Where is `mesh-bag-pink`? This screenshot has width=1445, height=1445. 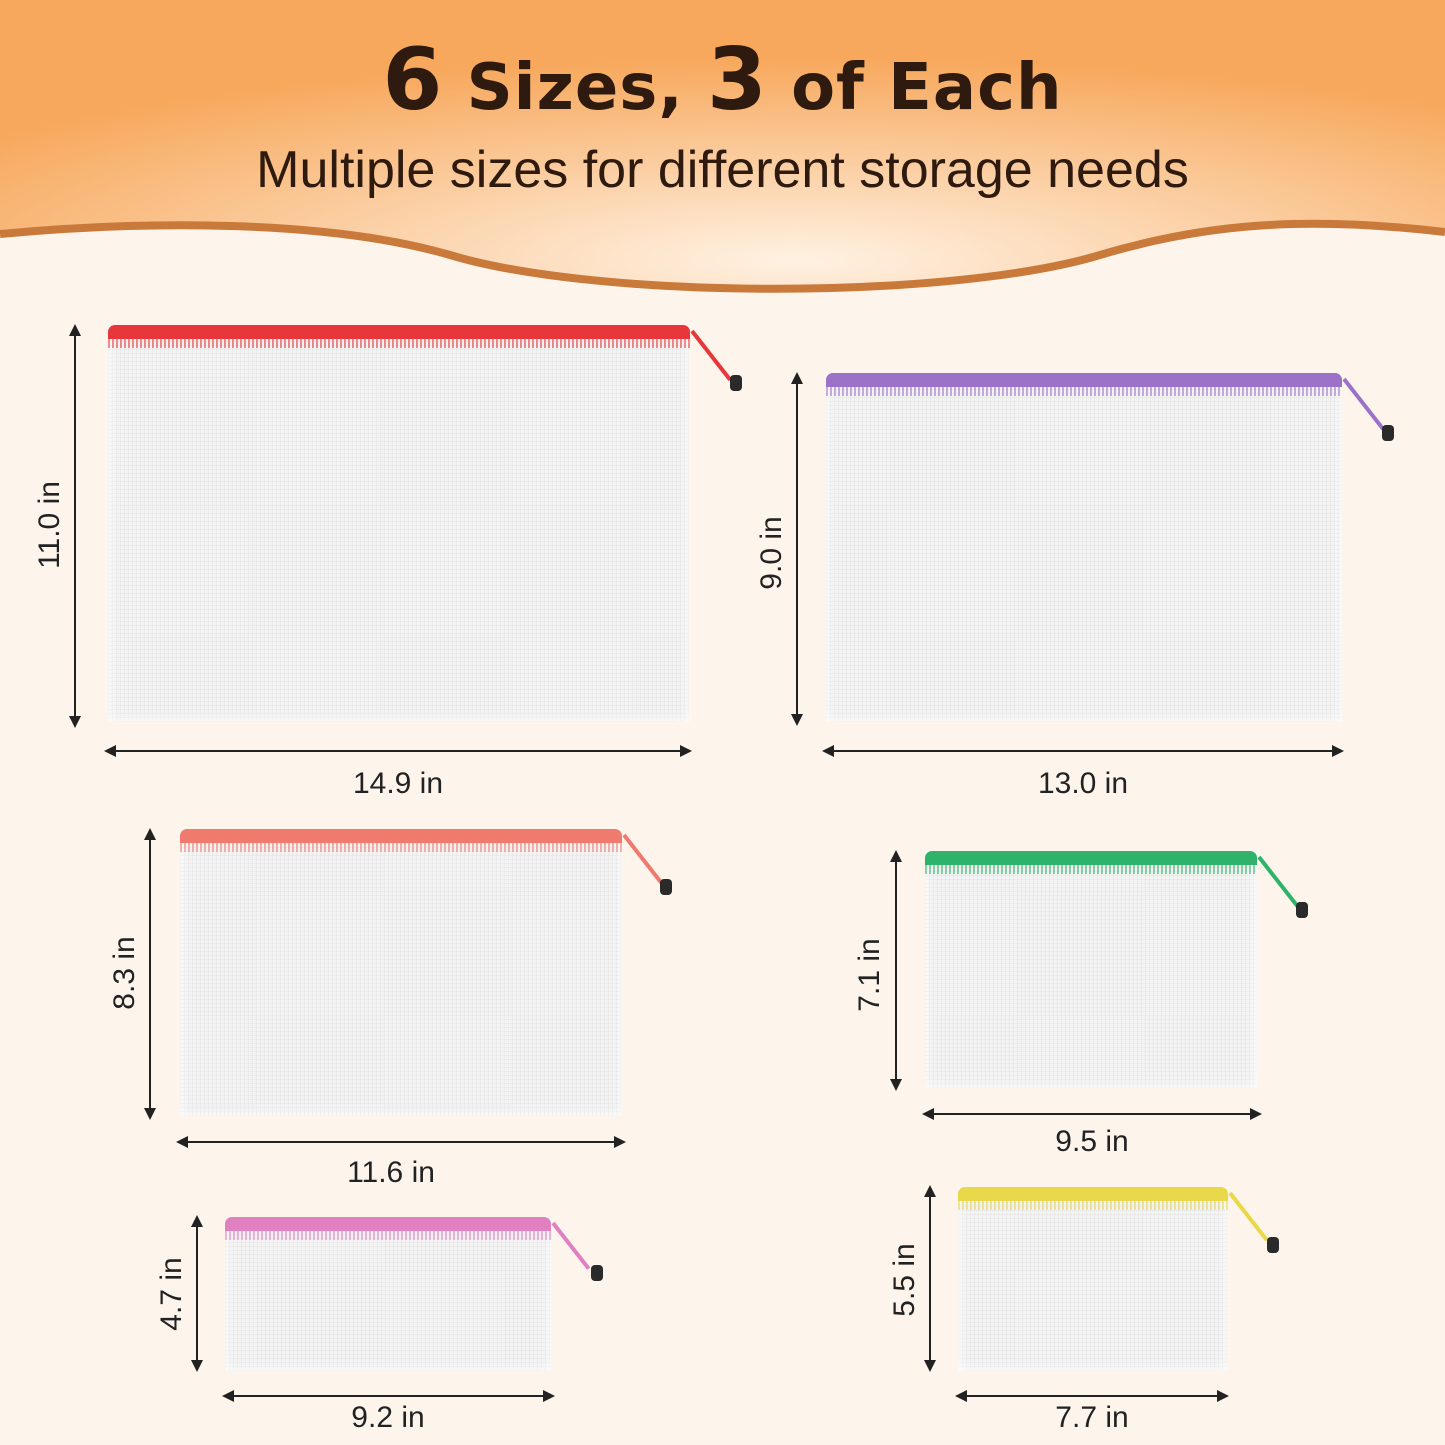 mesh-bag-pink is located at coordinates (414, 1294).